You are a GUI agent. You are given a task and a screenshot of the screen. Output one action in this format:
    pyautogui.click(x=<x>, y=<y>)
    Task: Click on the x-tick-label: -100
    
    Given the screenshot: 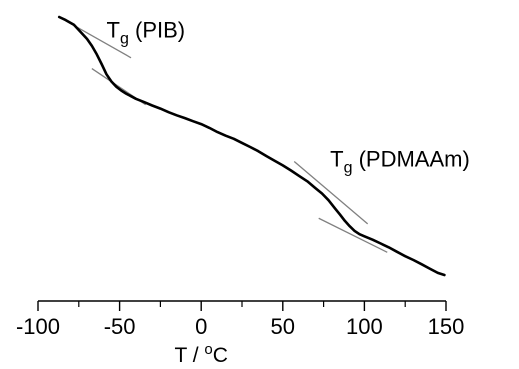 What is the action you would take?
    pyautogui.click(x=38, y=326)
    